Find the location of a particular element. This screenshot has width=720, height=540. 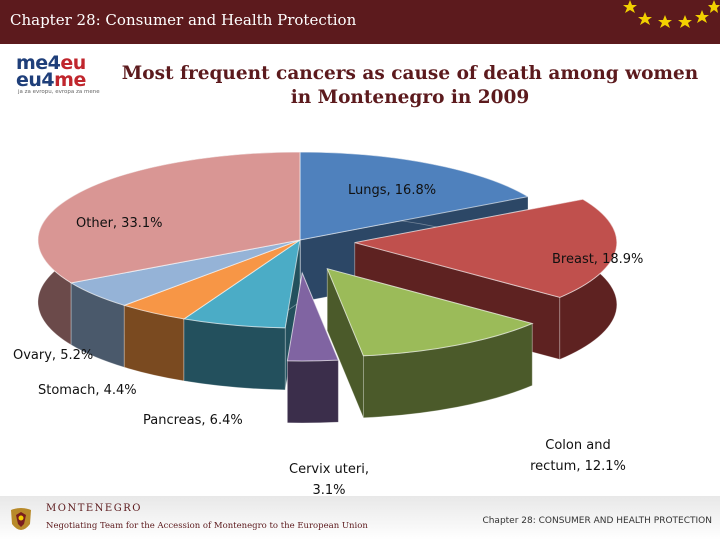

slice-breast is located at coordinates (486, 248).